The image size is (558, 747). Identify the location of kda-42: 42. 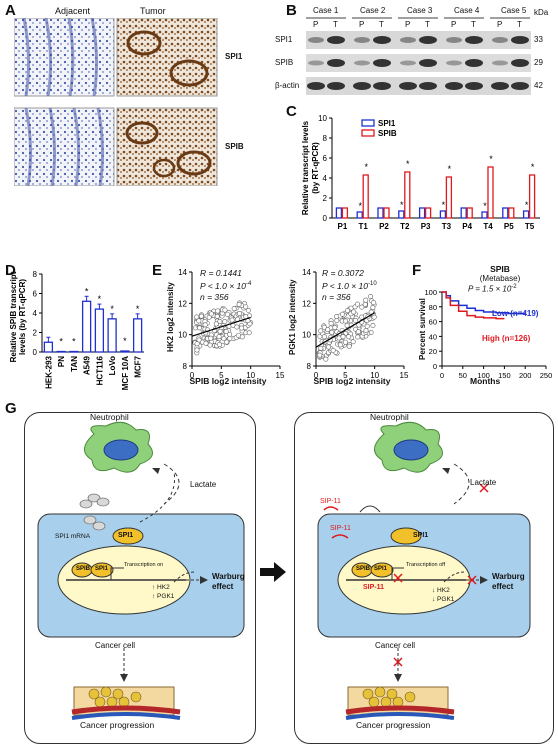
(538, 85).